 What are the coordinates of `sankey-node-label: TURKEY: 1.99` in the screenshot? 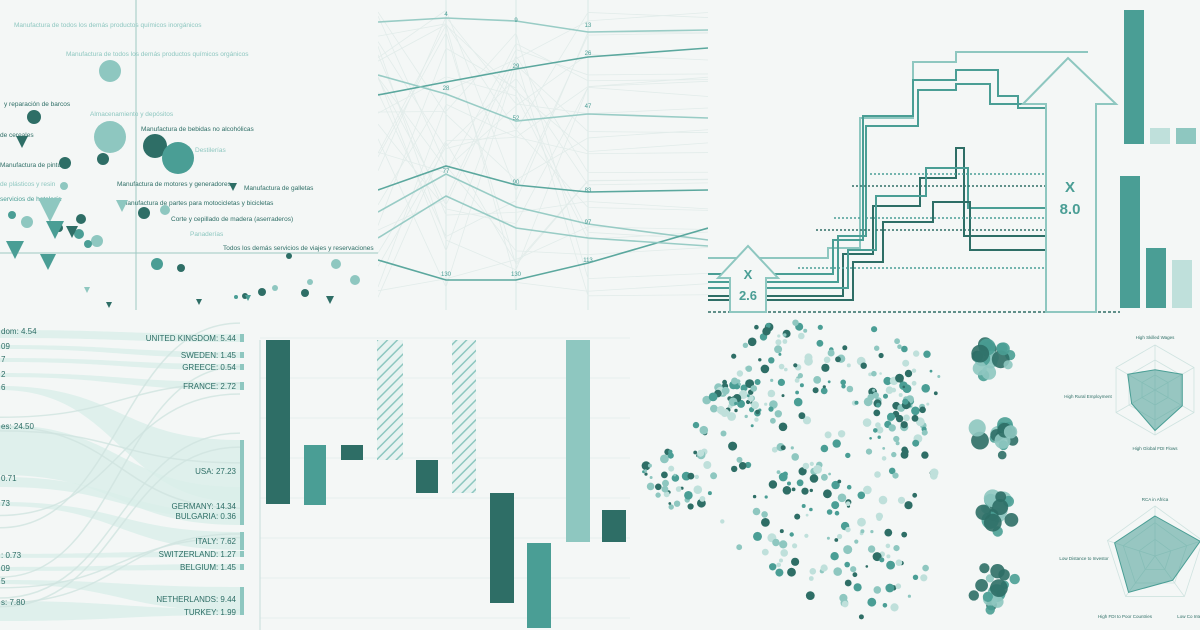 It's located at (210, 612).